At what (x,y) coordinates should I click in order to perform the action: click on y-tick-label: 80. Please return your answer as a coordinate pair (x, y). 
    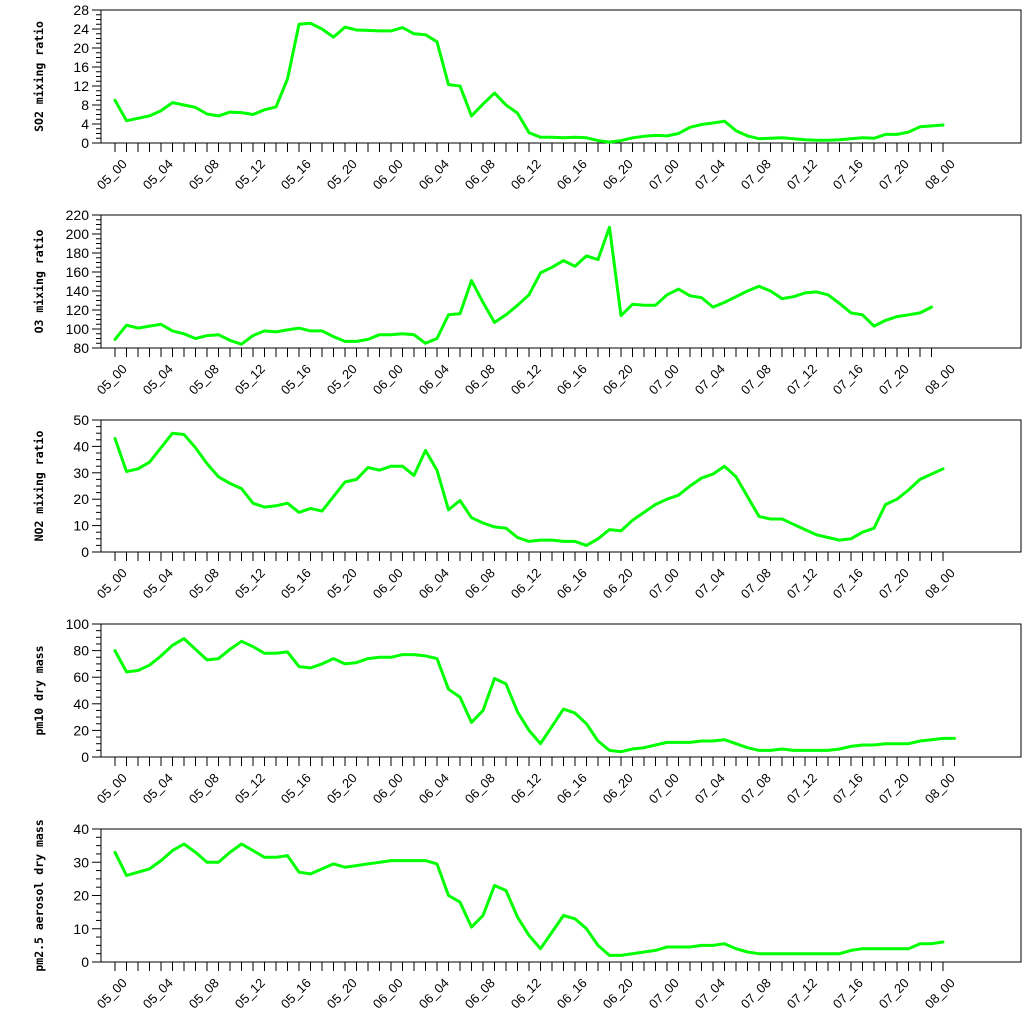
    Looking at the image, I should click on (81, 348).